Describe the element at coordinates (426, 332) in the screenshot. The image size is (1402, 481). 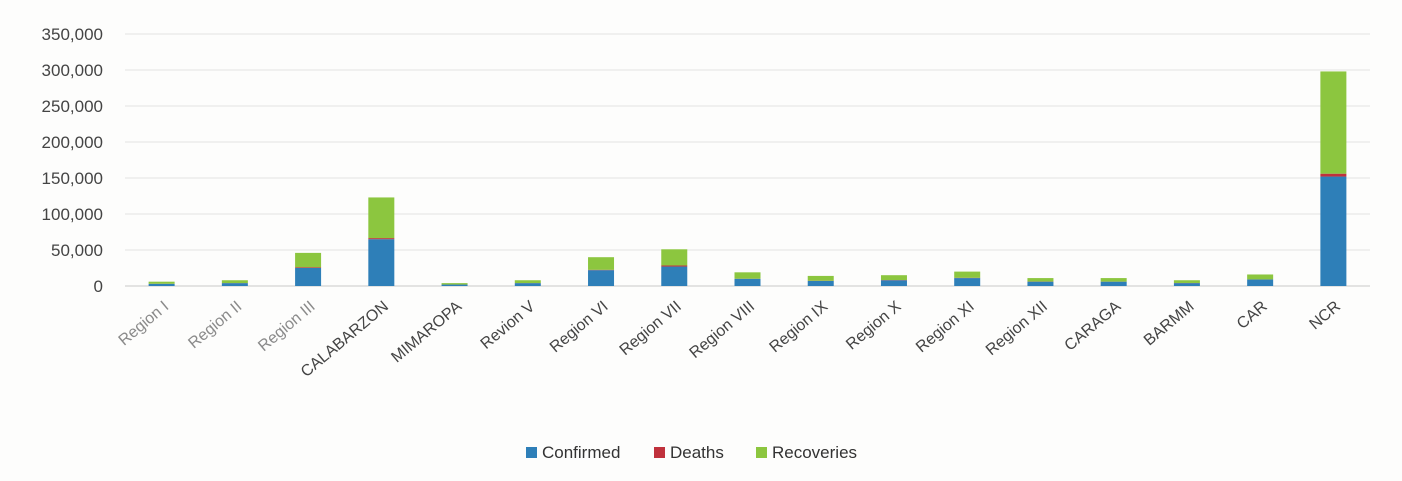
I see `x-tick-label: MIMAROPA` at that location.